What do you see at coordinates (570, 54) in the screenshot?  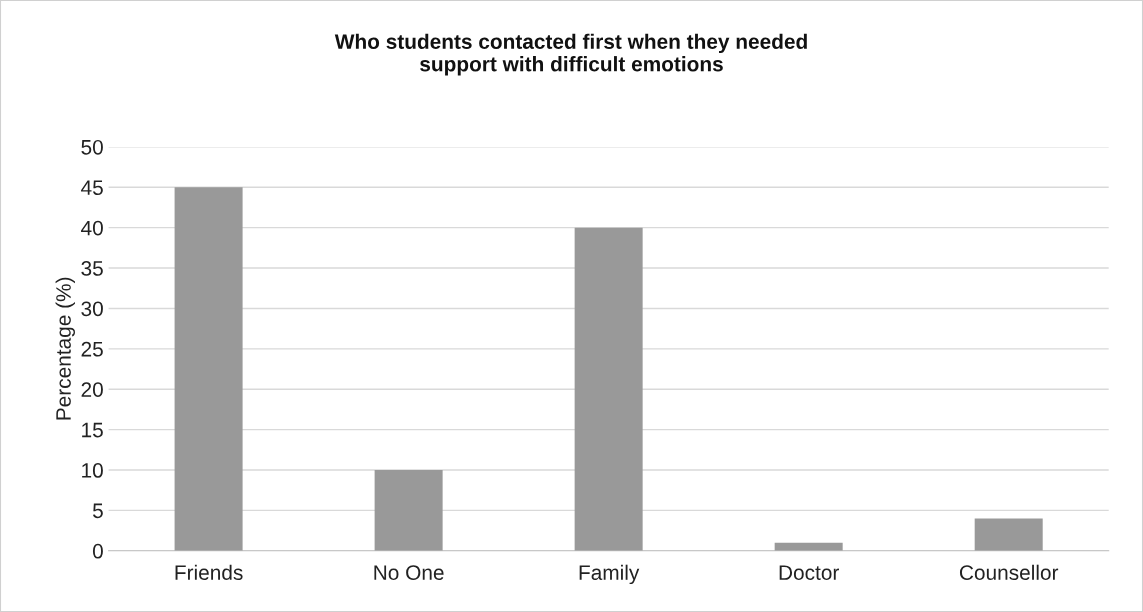 I see `chart-title: Who students contacted first when they needed support with difficult emotions` at bounding box center [570, 54].